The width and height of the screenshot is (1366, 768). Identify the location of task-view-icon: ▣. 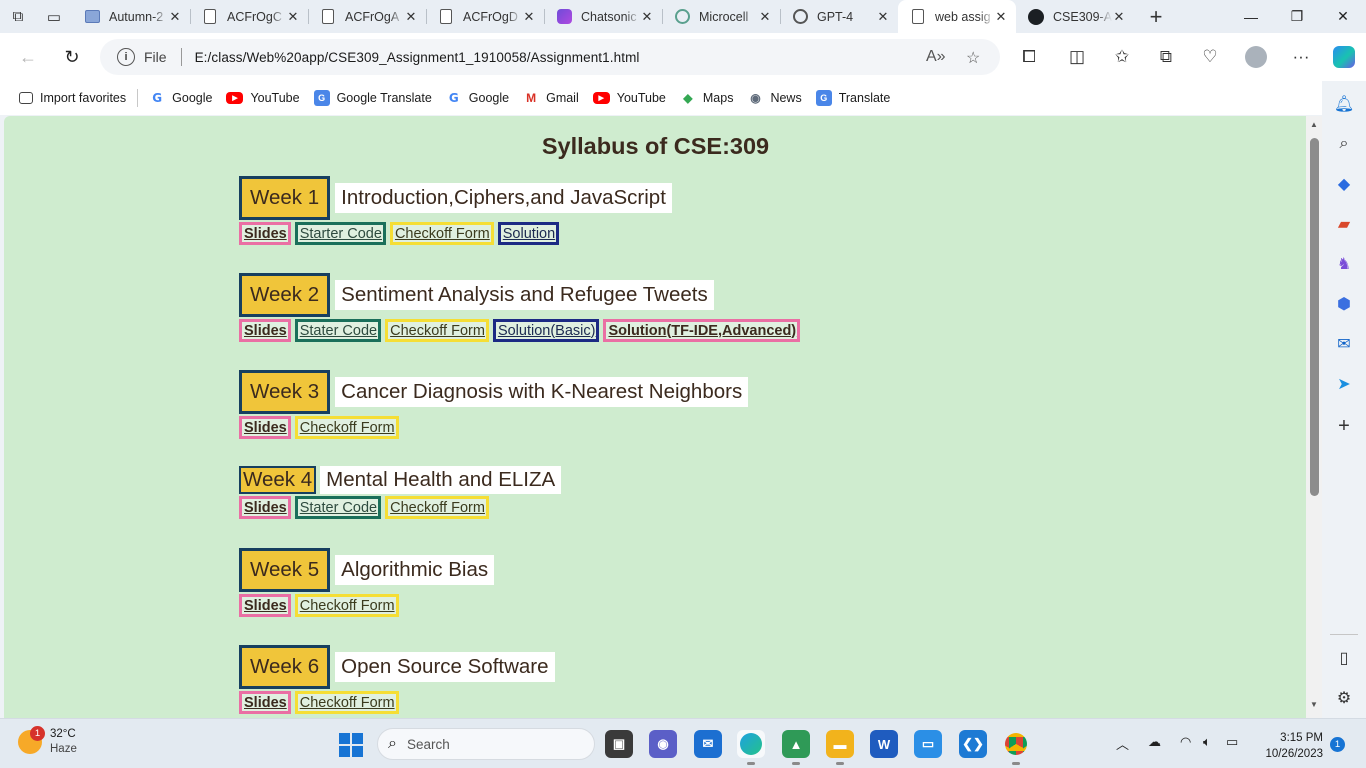
(619, 744).